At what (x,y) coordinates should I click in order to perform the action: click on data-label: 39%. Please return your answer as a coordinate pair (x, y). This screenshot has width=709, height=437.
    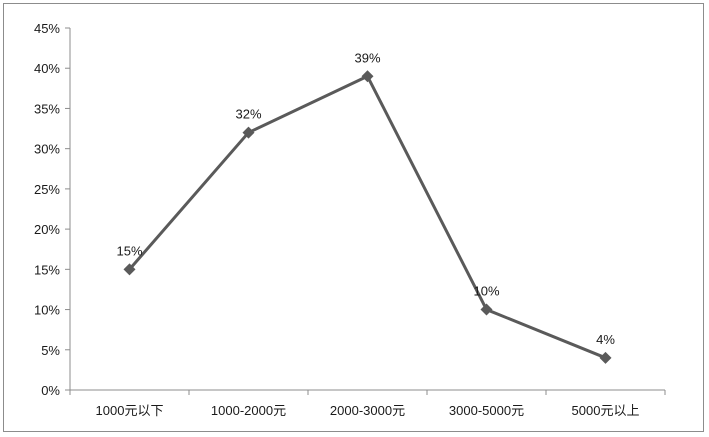
    Looking at the image, I should click on (367, 57).